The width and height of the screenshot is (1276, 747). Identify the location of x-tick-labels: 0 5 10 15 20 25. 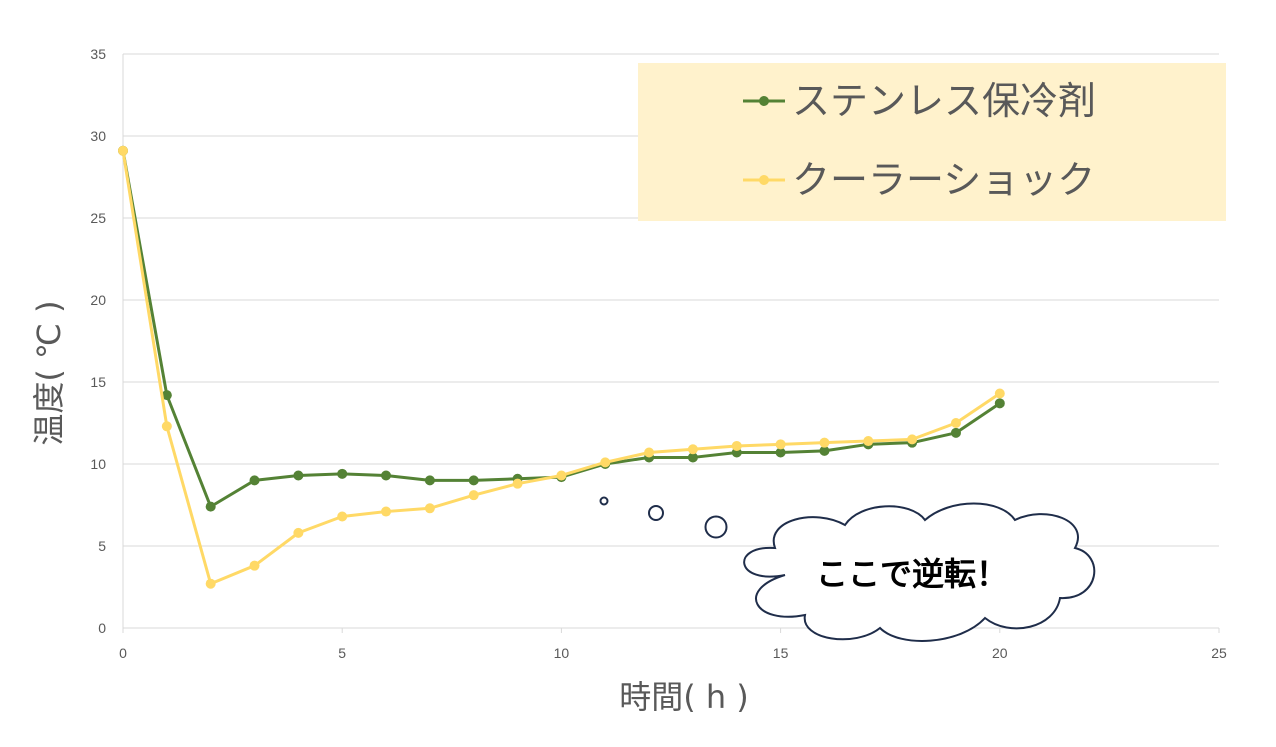
(673, 653).